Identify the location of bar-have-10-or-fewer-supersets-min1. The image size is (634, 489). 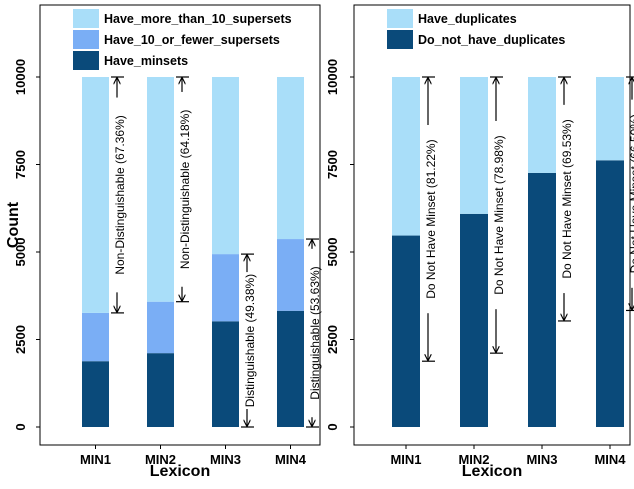
(95, 337).